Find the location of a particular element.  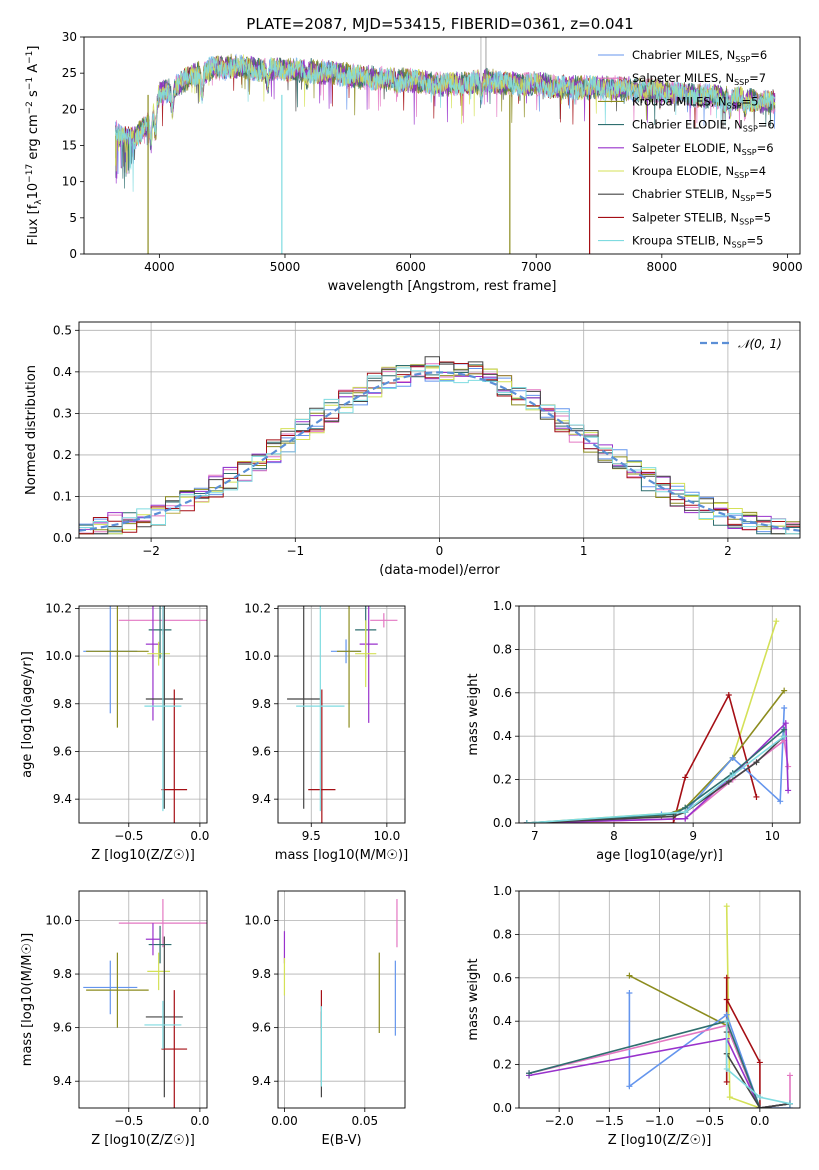

legend-label-text: Kroupa ELODIE, N is located at coordinates (683, 171).